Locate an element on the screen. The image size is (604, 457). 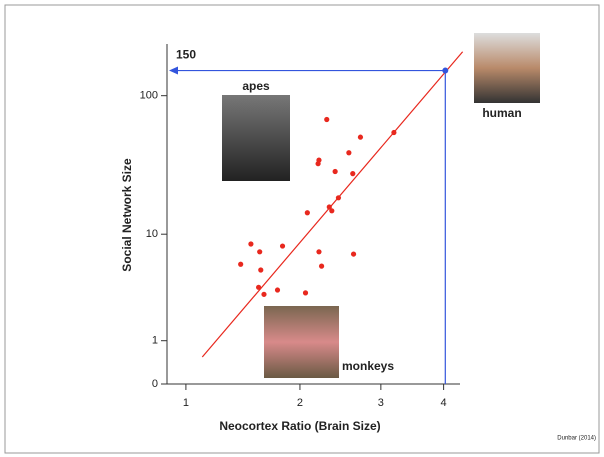
source: Dunbar (2014) is located at coordinates (576, 439).